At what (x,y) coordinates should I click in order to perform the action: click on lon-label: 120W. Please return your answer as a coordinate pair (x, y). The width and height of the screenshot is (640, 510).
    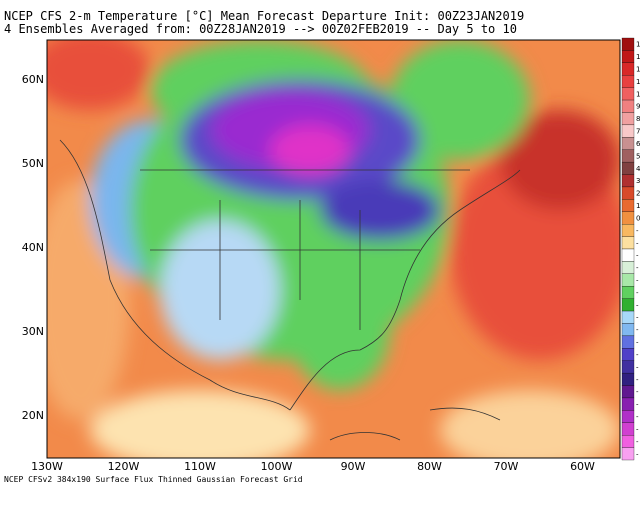
    Looking at the image, I should click on (124, 466).